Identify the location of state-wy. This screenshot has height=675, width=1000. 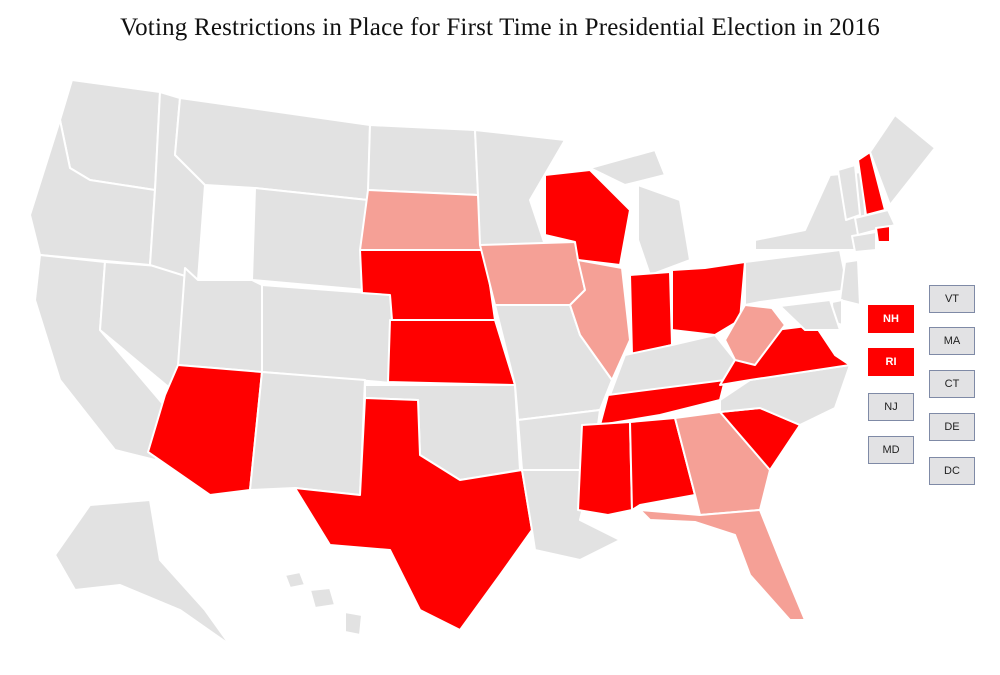
(310, 239).